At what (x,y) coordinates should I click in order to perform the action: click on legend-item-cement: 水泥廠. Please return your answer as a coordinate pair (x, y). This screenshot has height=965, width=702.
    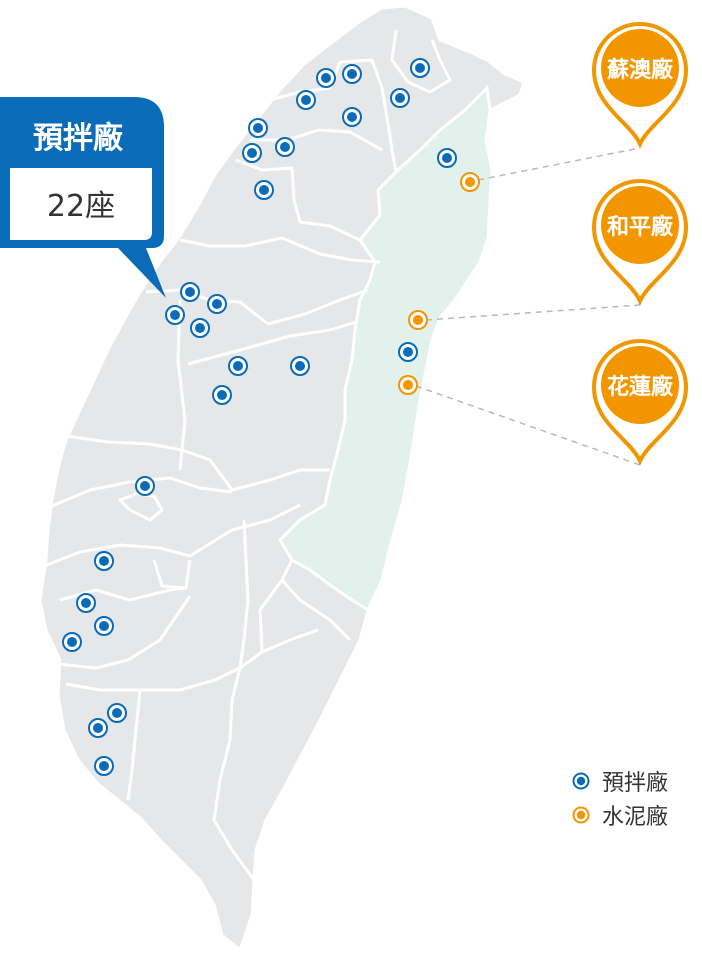
    Looking at the image, I should click on (636, 815).